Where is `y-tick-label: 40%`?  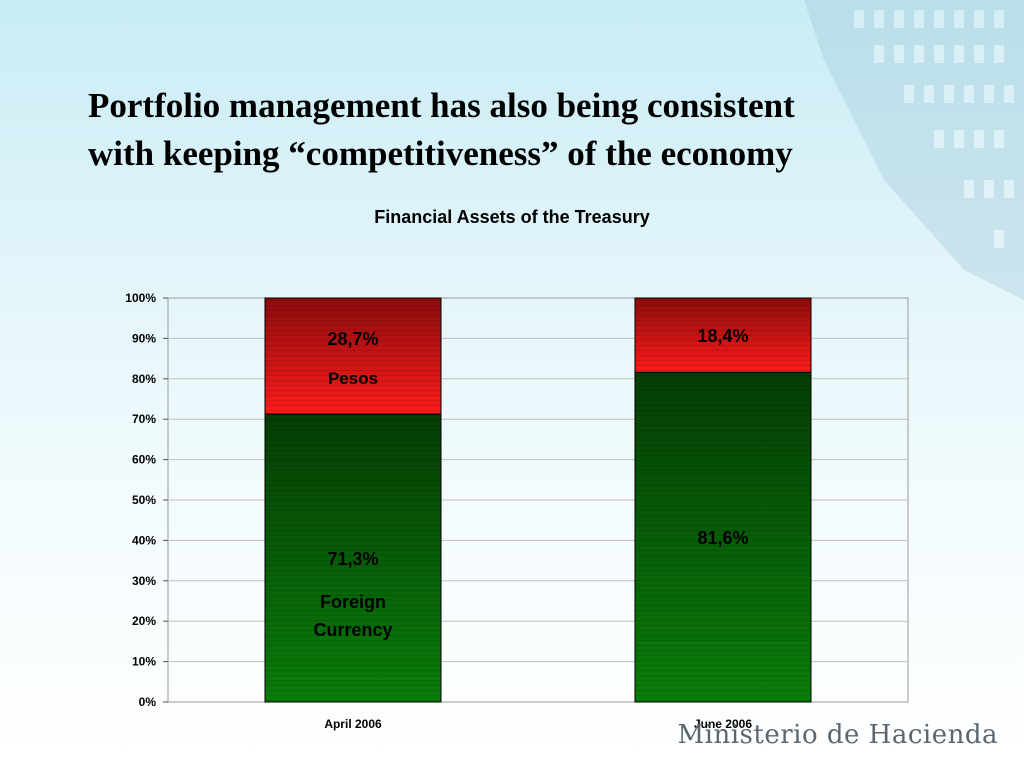
y-tick-label: 40% is located at coordinates (144, 540).